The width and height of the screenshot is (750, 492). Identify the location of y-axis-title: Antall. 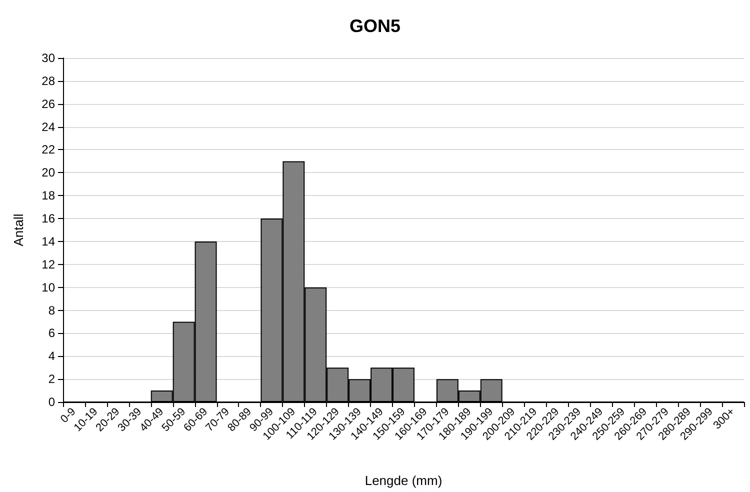
(18, 230).